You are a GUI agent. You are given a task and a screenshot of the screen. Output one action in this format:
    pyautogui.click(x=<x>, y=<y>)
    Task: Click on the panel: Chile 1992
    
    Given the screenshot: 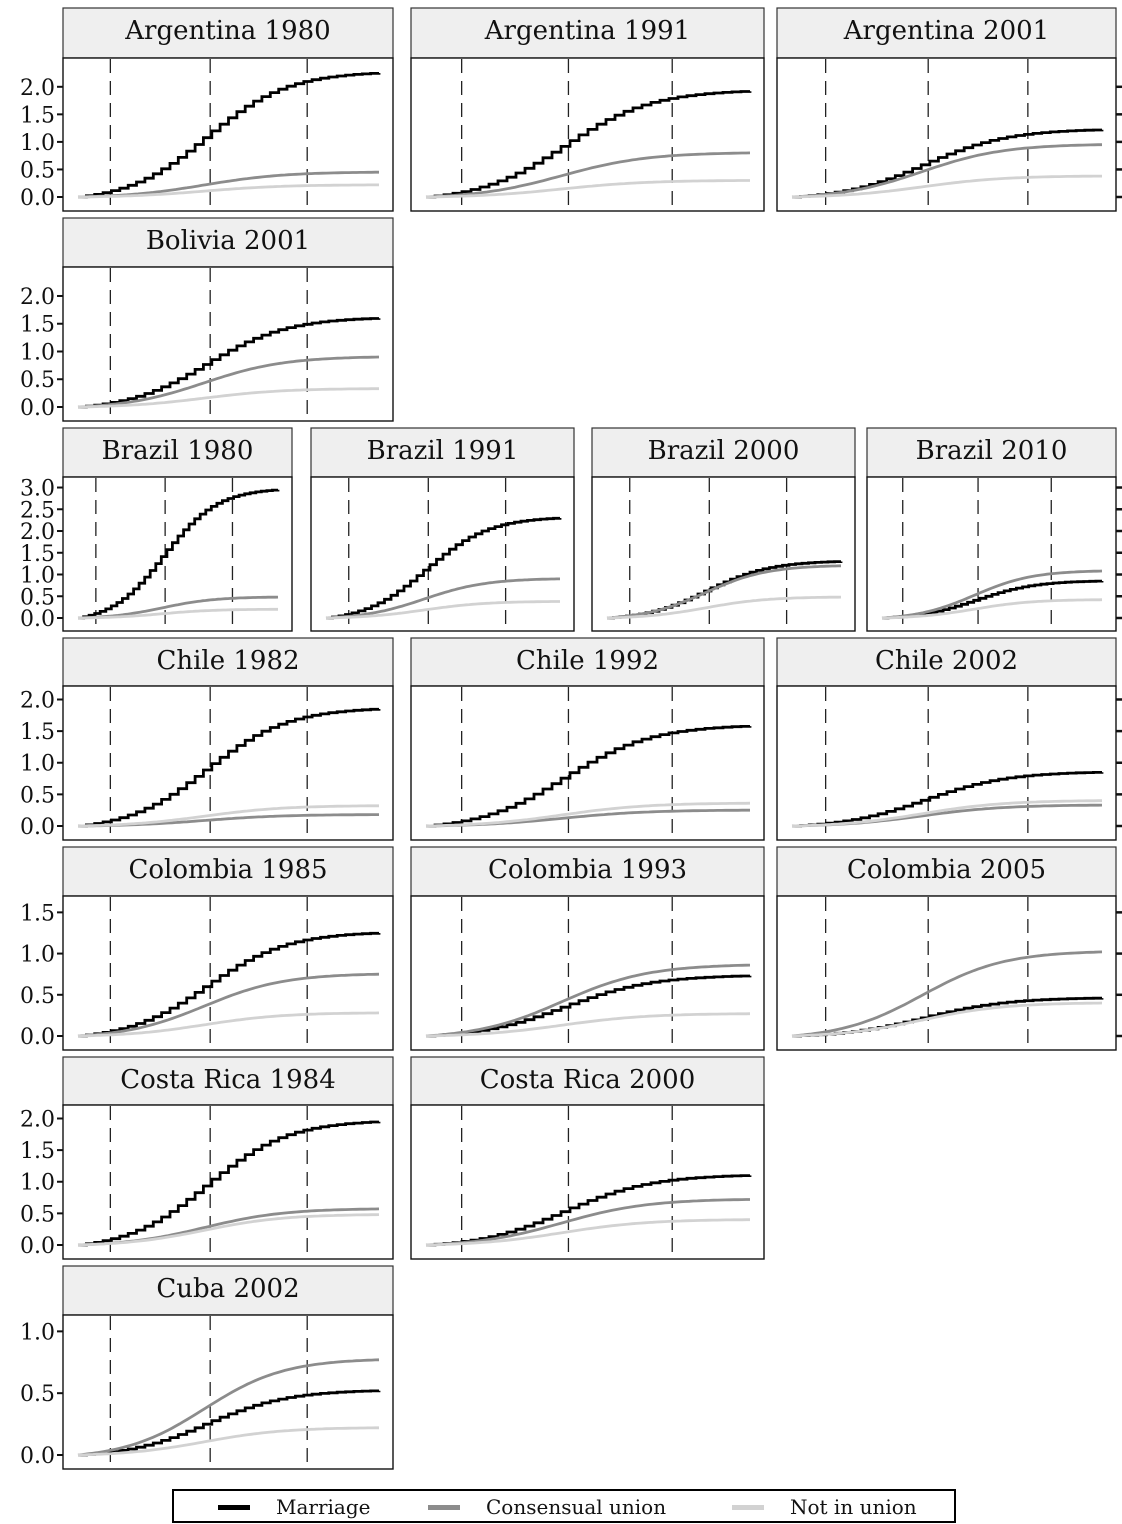 What is the action you would take?
    pyautogui.click(x=587, y=739)
    